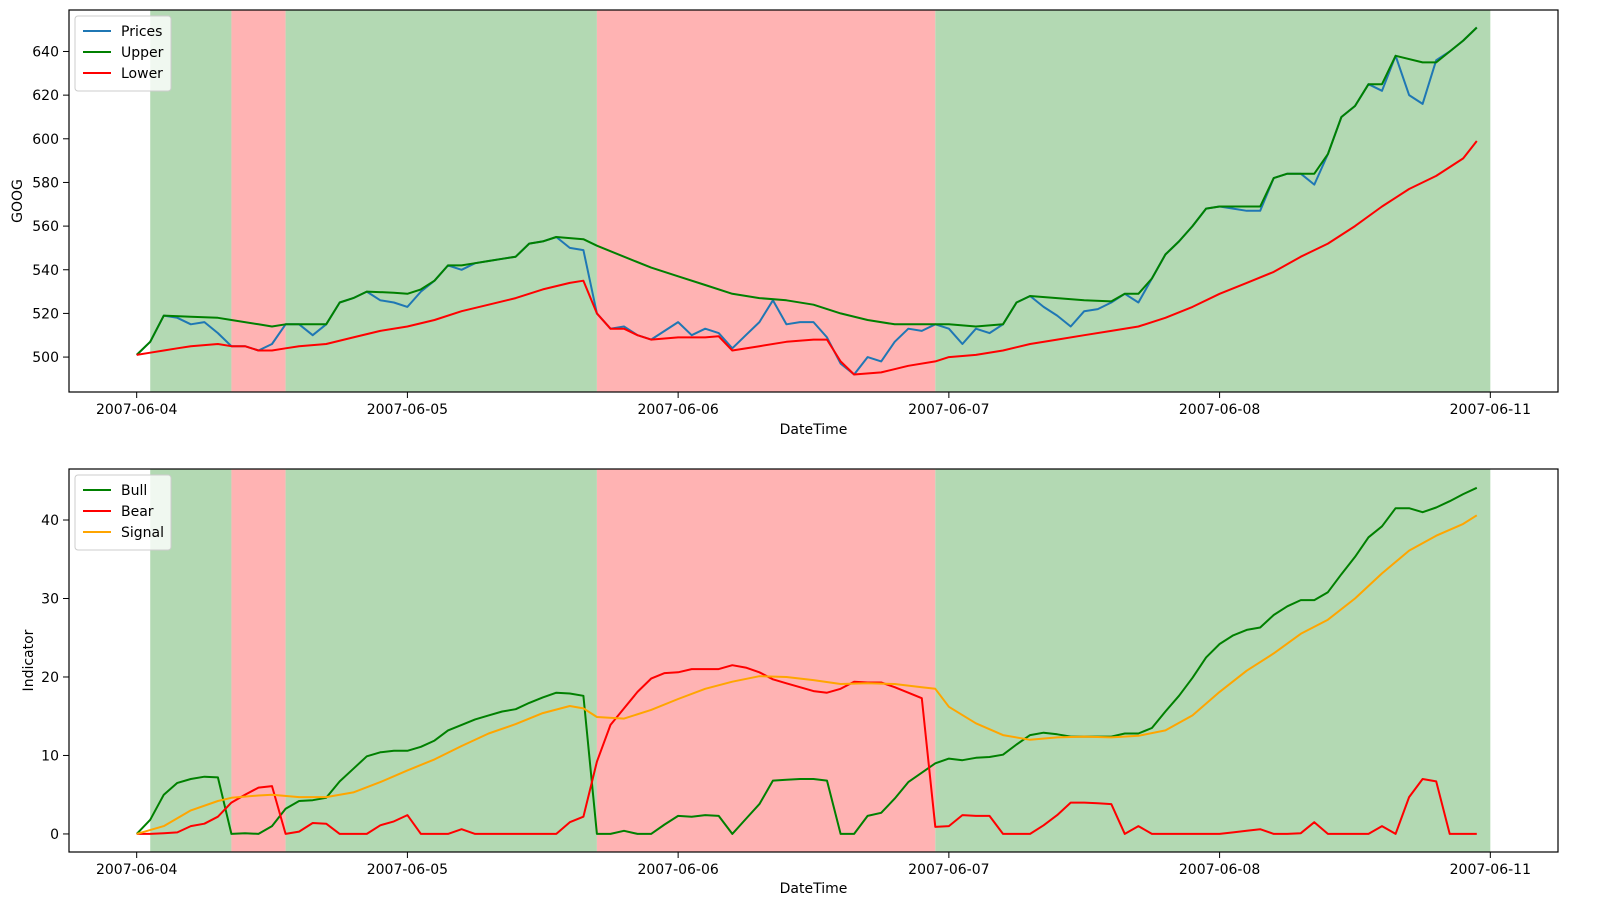 The image size is (1600, 923). I want to click on legend: Bull Bear Signal, so click(123, 512).